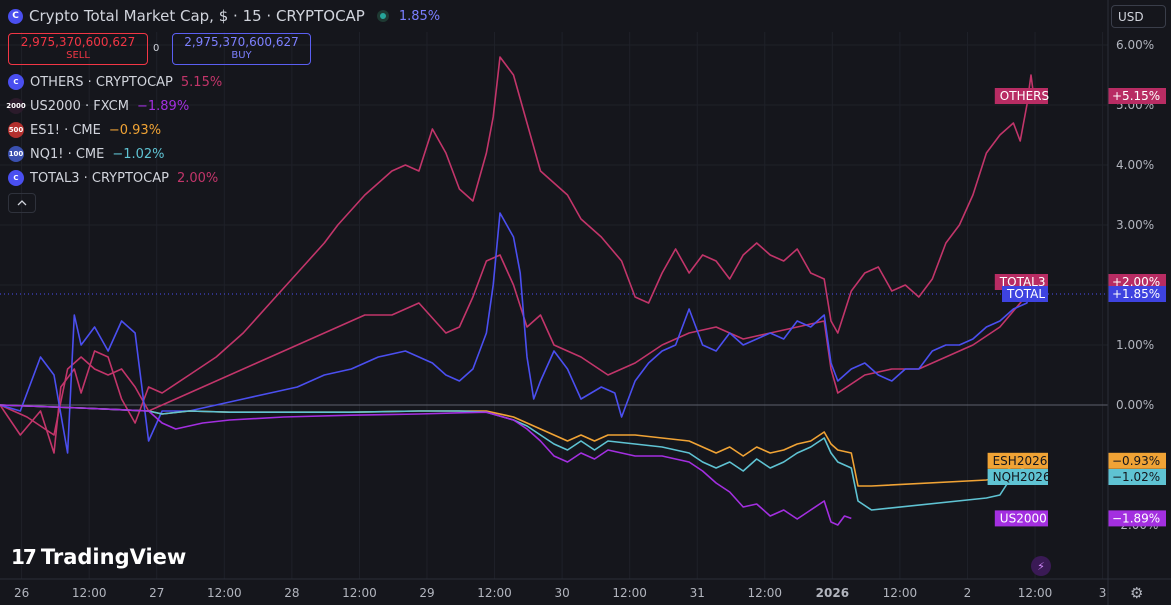  I want to click on scale-label-value: −1.02%, so click(1136, 477).